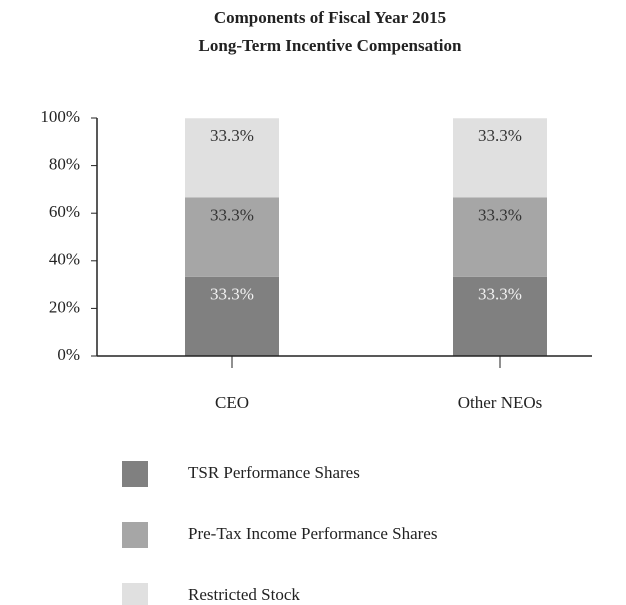 Image resolution: width=626 pixels, height=605 pixels. Describe the element at coordinates (330, 17) in the screenshot. I see `chart-title: Components of Fiscal Year 2015` at that location.